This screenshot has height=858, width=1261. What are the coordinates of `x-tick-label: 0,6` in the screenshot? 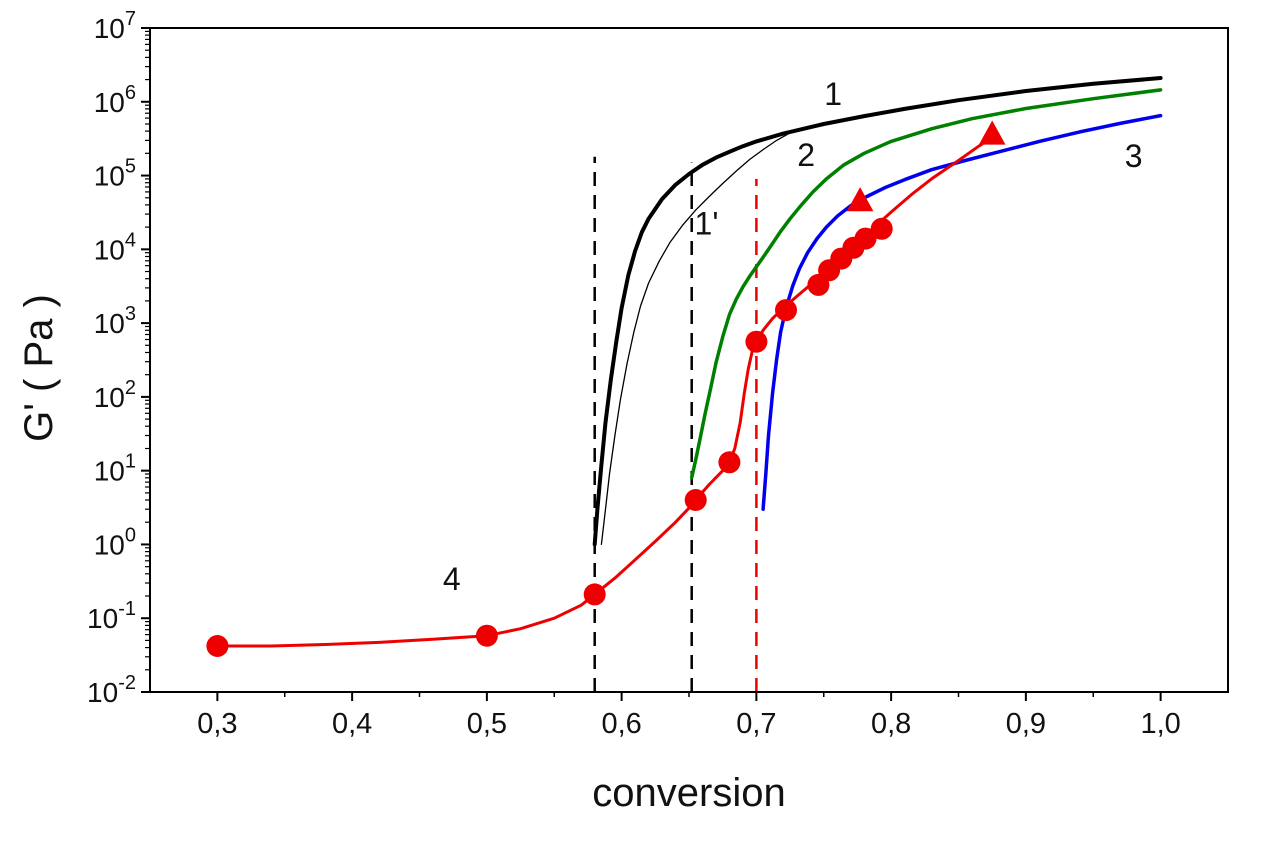 It's located at (621, 724).